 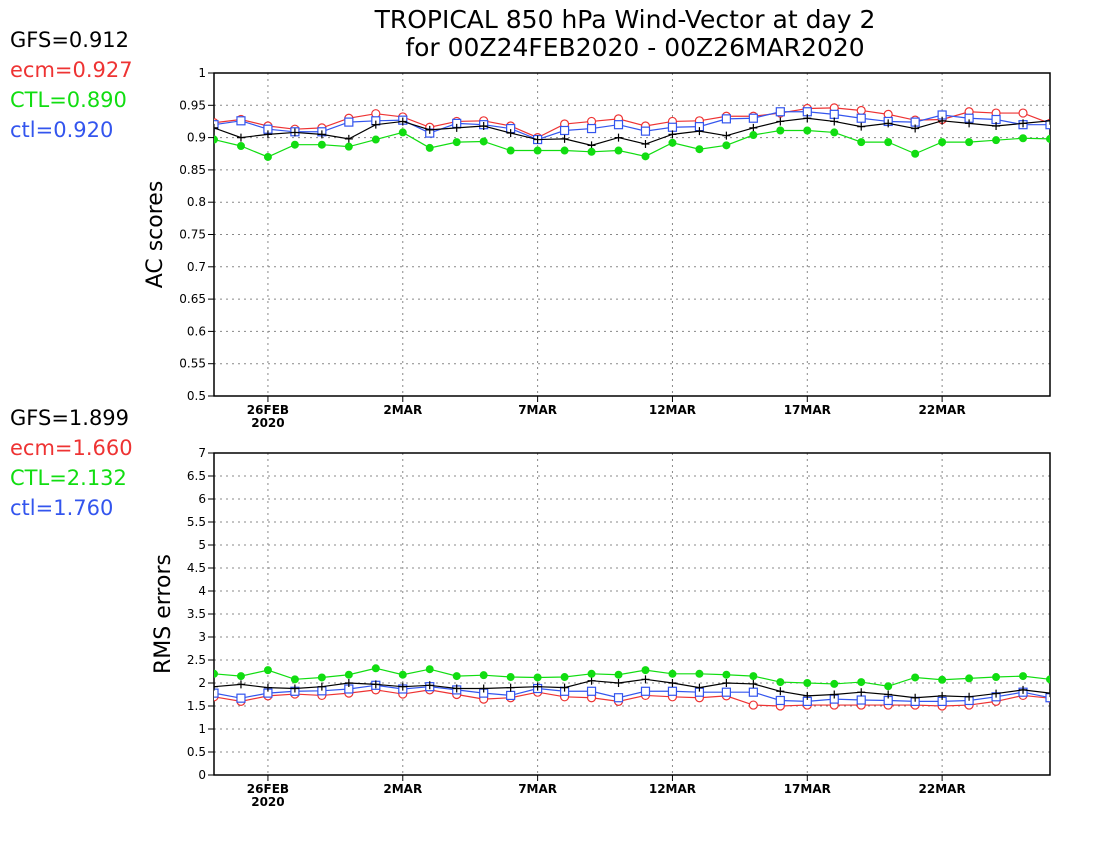 What do you see at coordinates (61, 130) in the screenshot?
I see `legend-stat-ctl: ctl=0.920` at bounding box center [61, 130].